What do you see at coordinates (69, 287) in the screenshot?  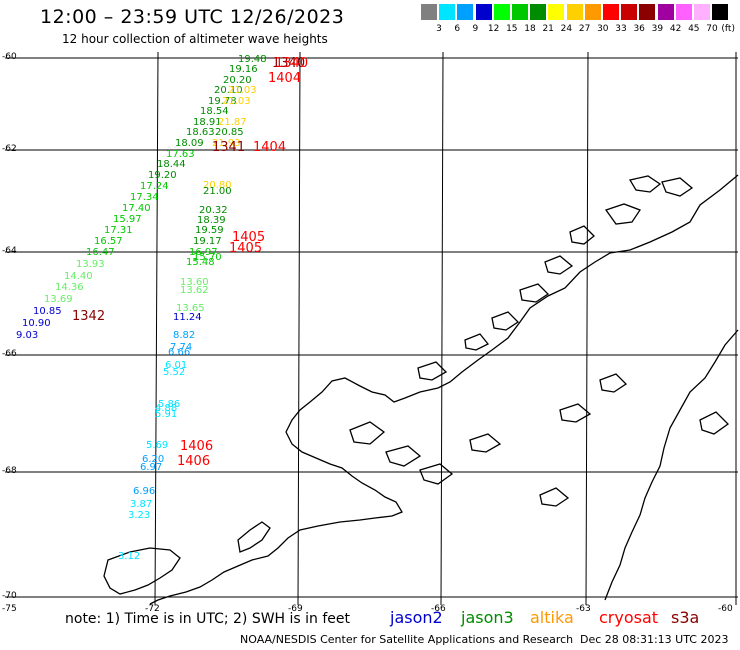 I see `wave-height-value: 14.36` at bounding box center [69, 287].